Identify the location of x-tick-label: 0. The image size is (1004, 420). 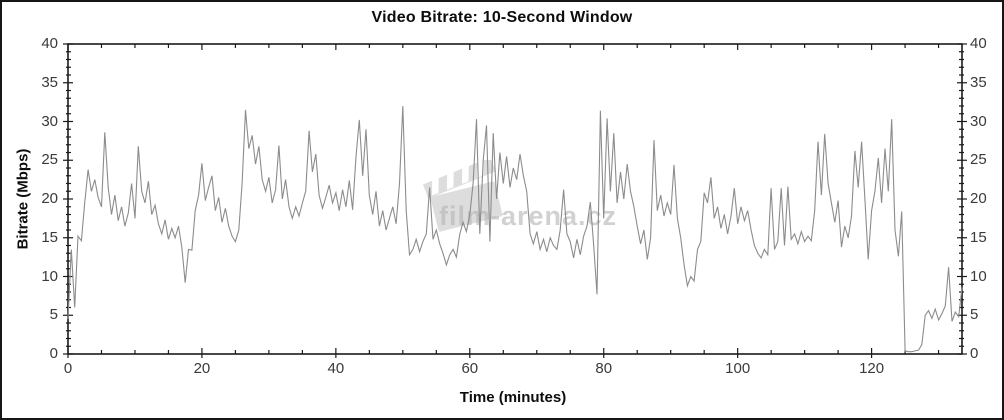
(68, 368).